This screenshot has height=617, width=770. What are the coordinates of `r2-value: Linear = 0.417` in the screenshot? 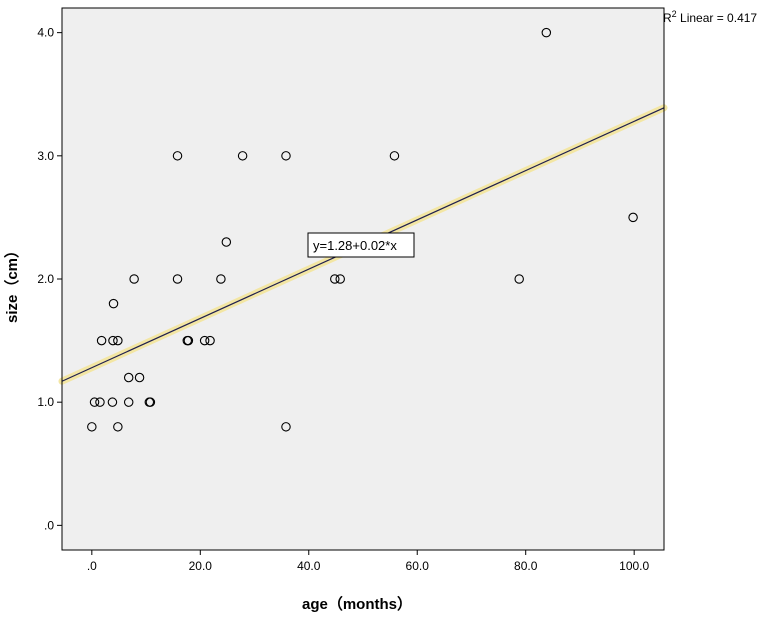 It's located at (717, 18).